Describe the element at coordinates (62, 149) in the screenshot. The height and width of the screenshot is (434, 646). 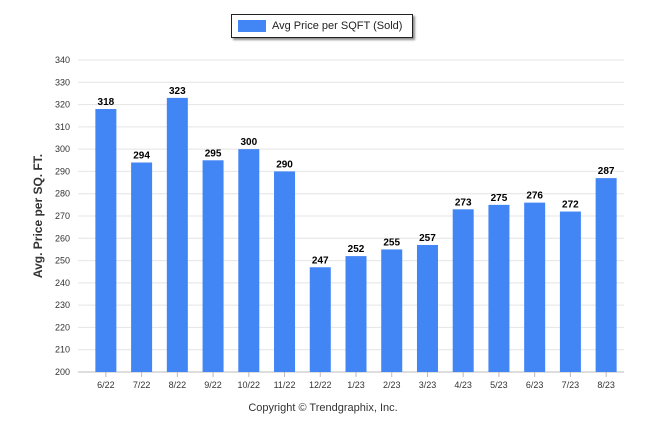
I see `y-tick-label: 300` at that location.